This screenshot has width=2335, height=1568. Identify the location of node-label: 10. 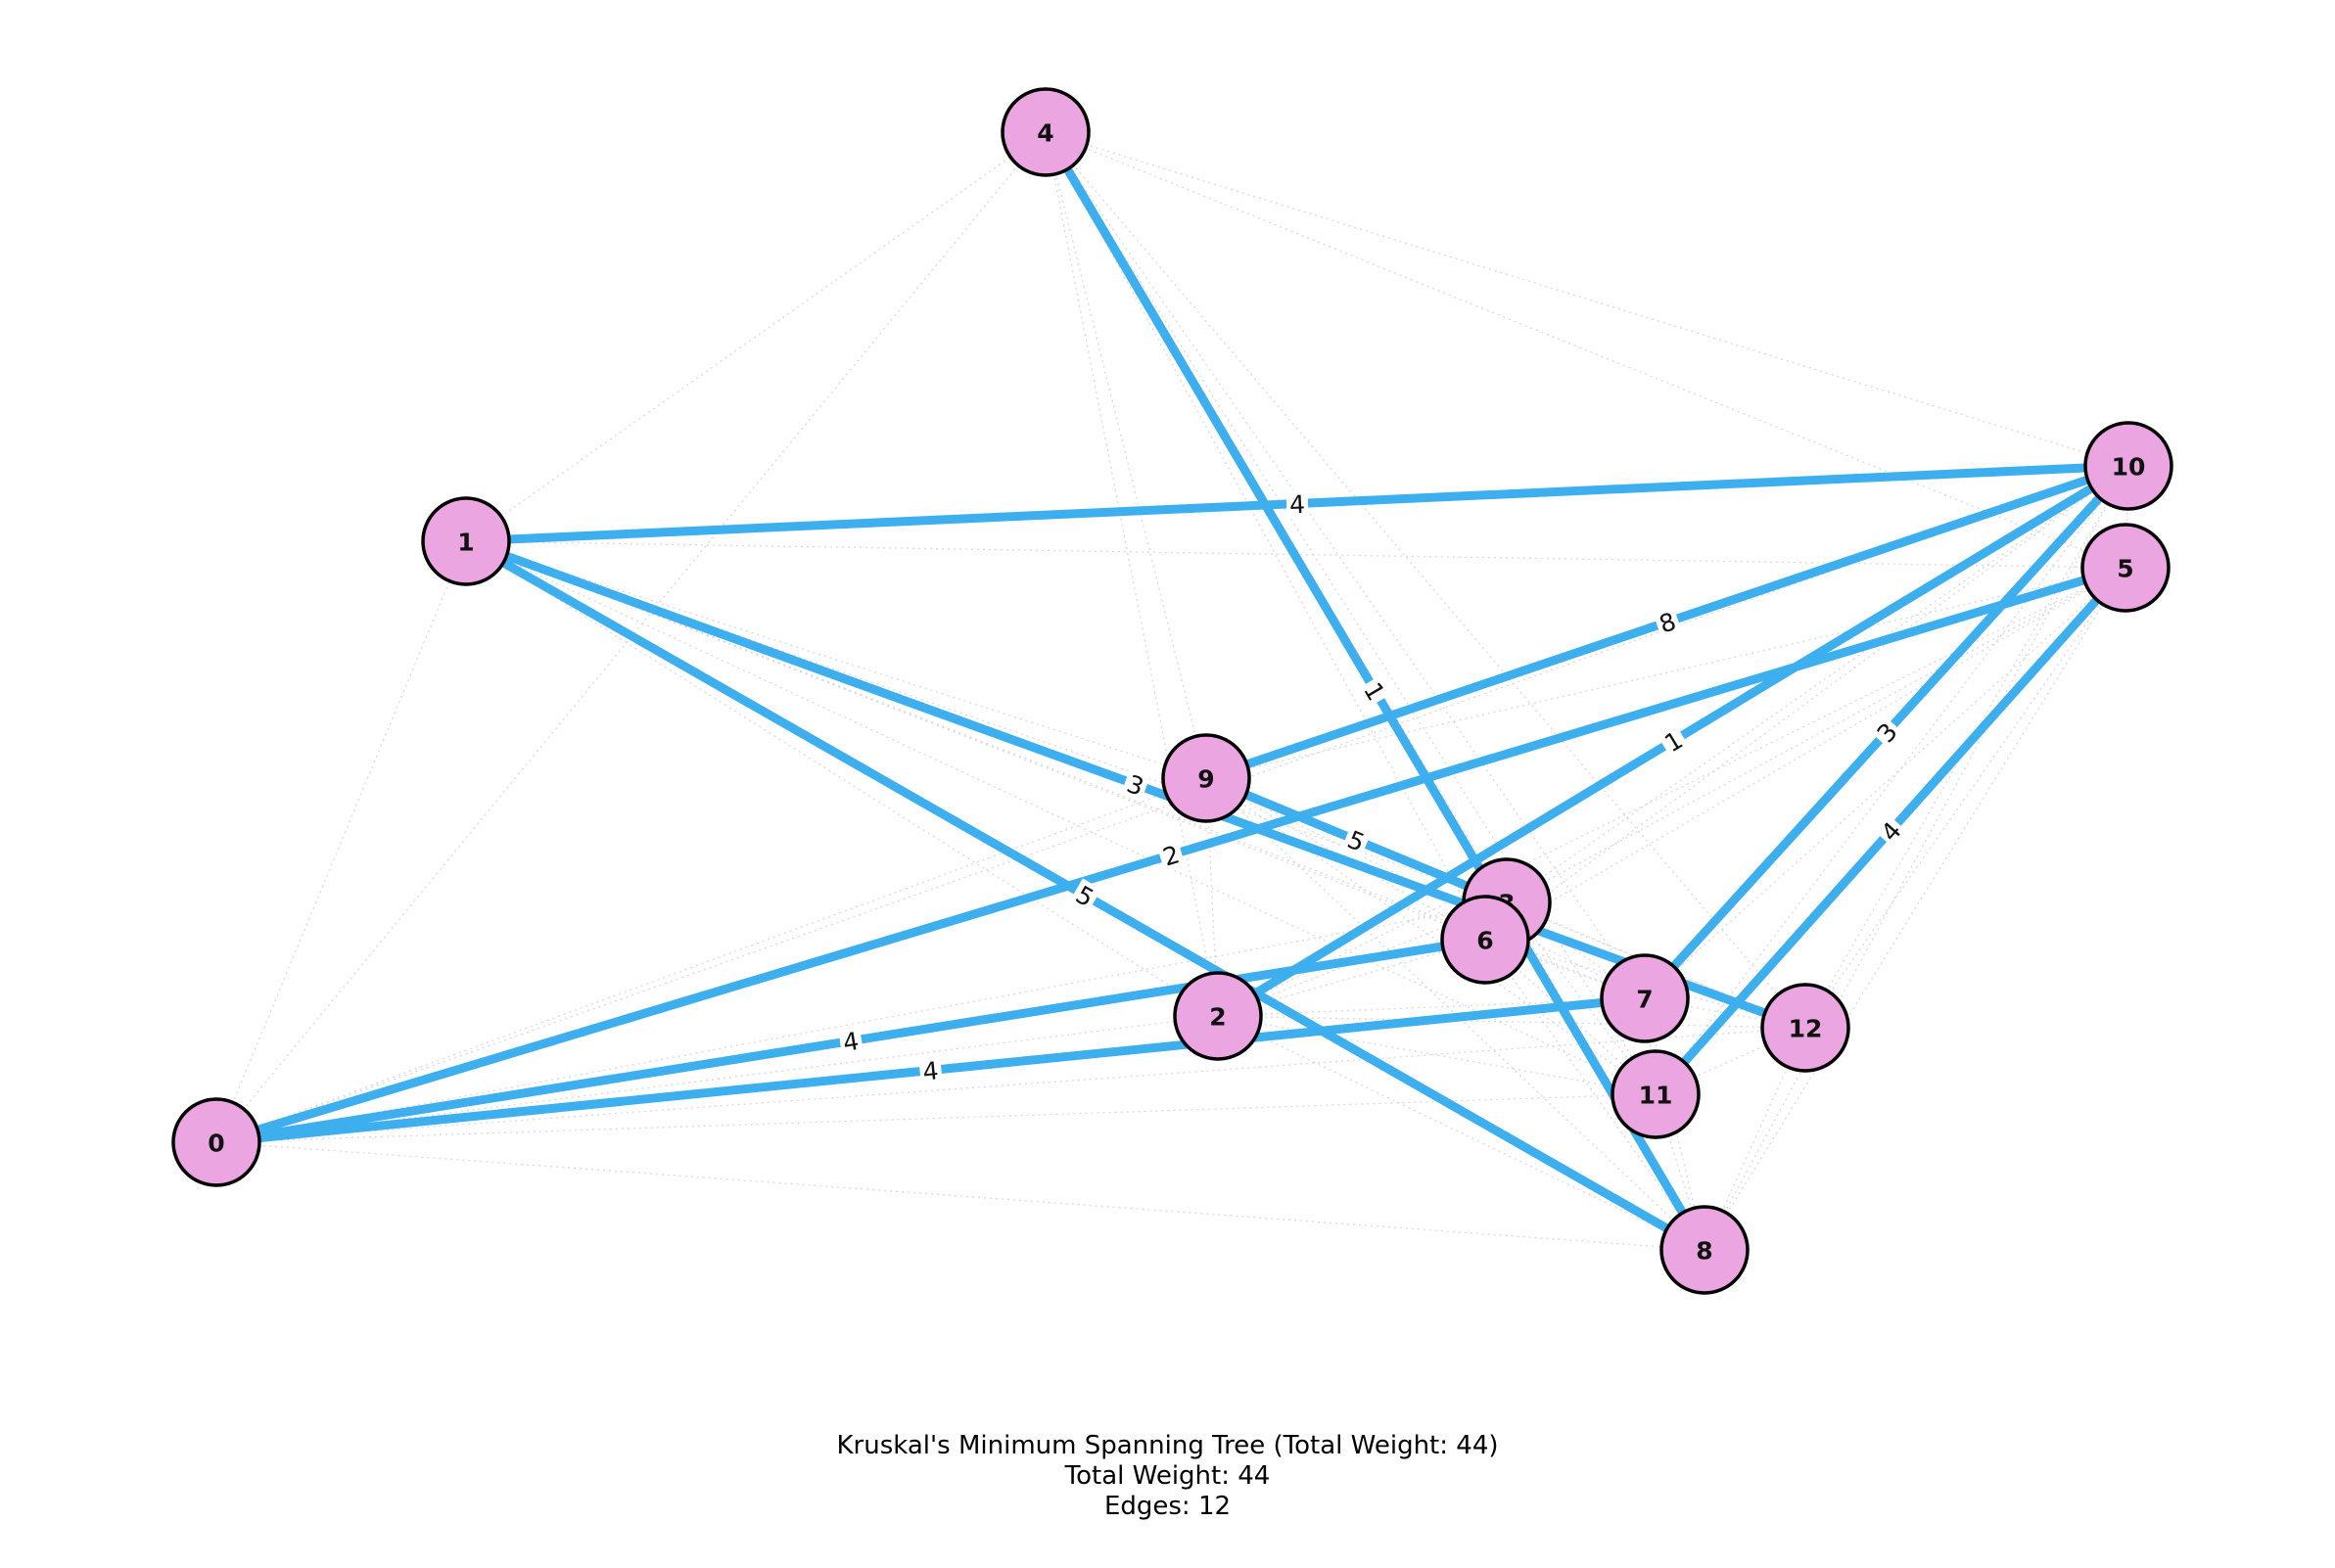
(2129, 467).